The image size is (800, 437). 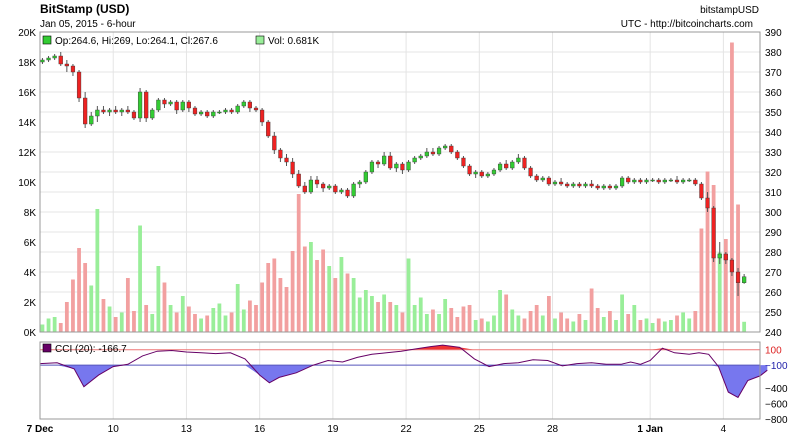 I want to click on chart-subtitle: Jan 05, 2015 - 6-hour, so click(x=88, y=24).